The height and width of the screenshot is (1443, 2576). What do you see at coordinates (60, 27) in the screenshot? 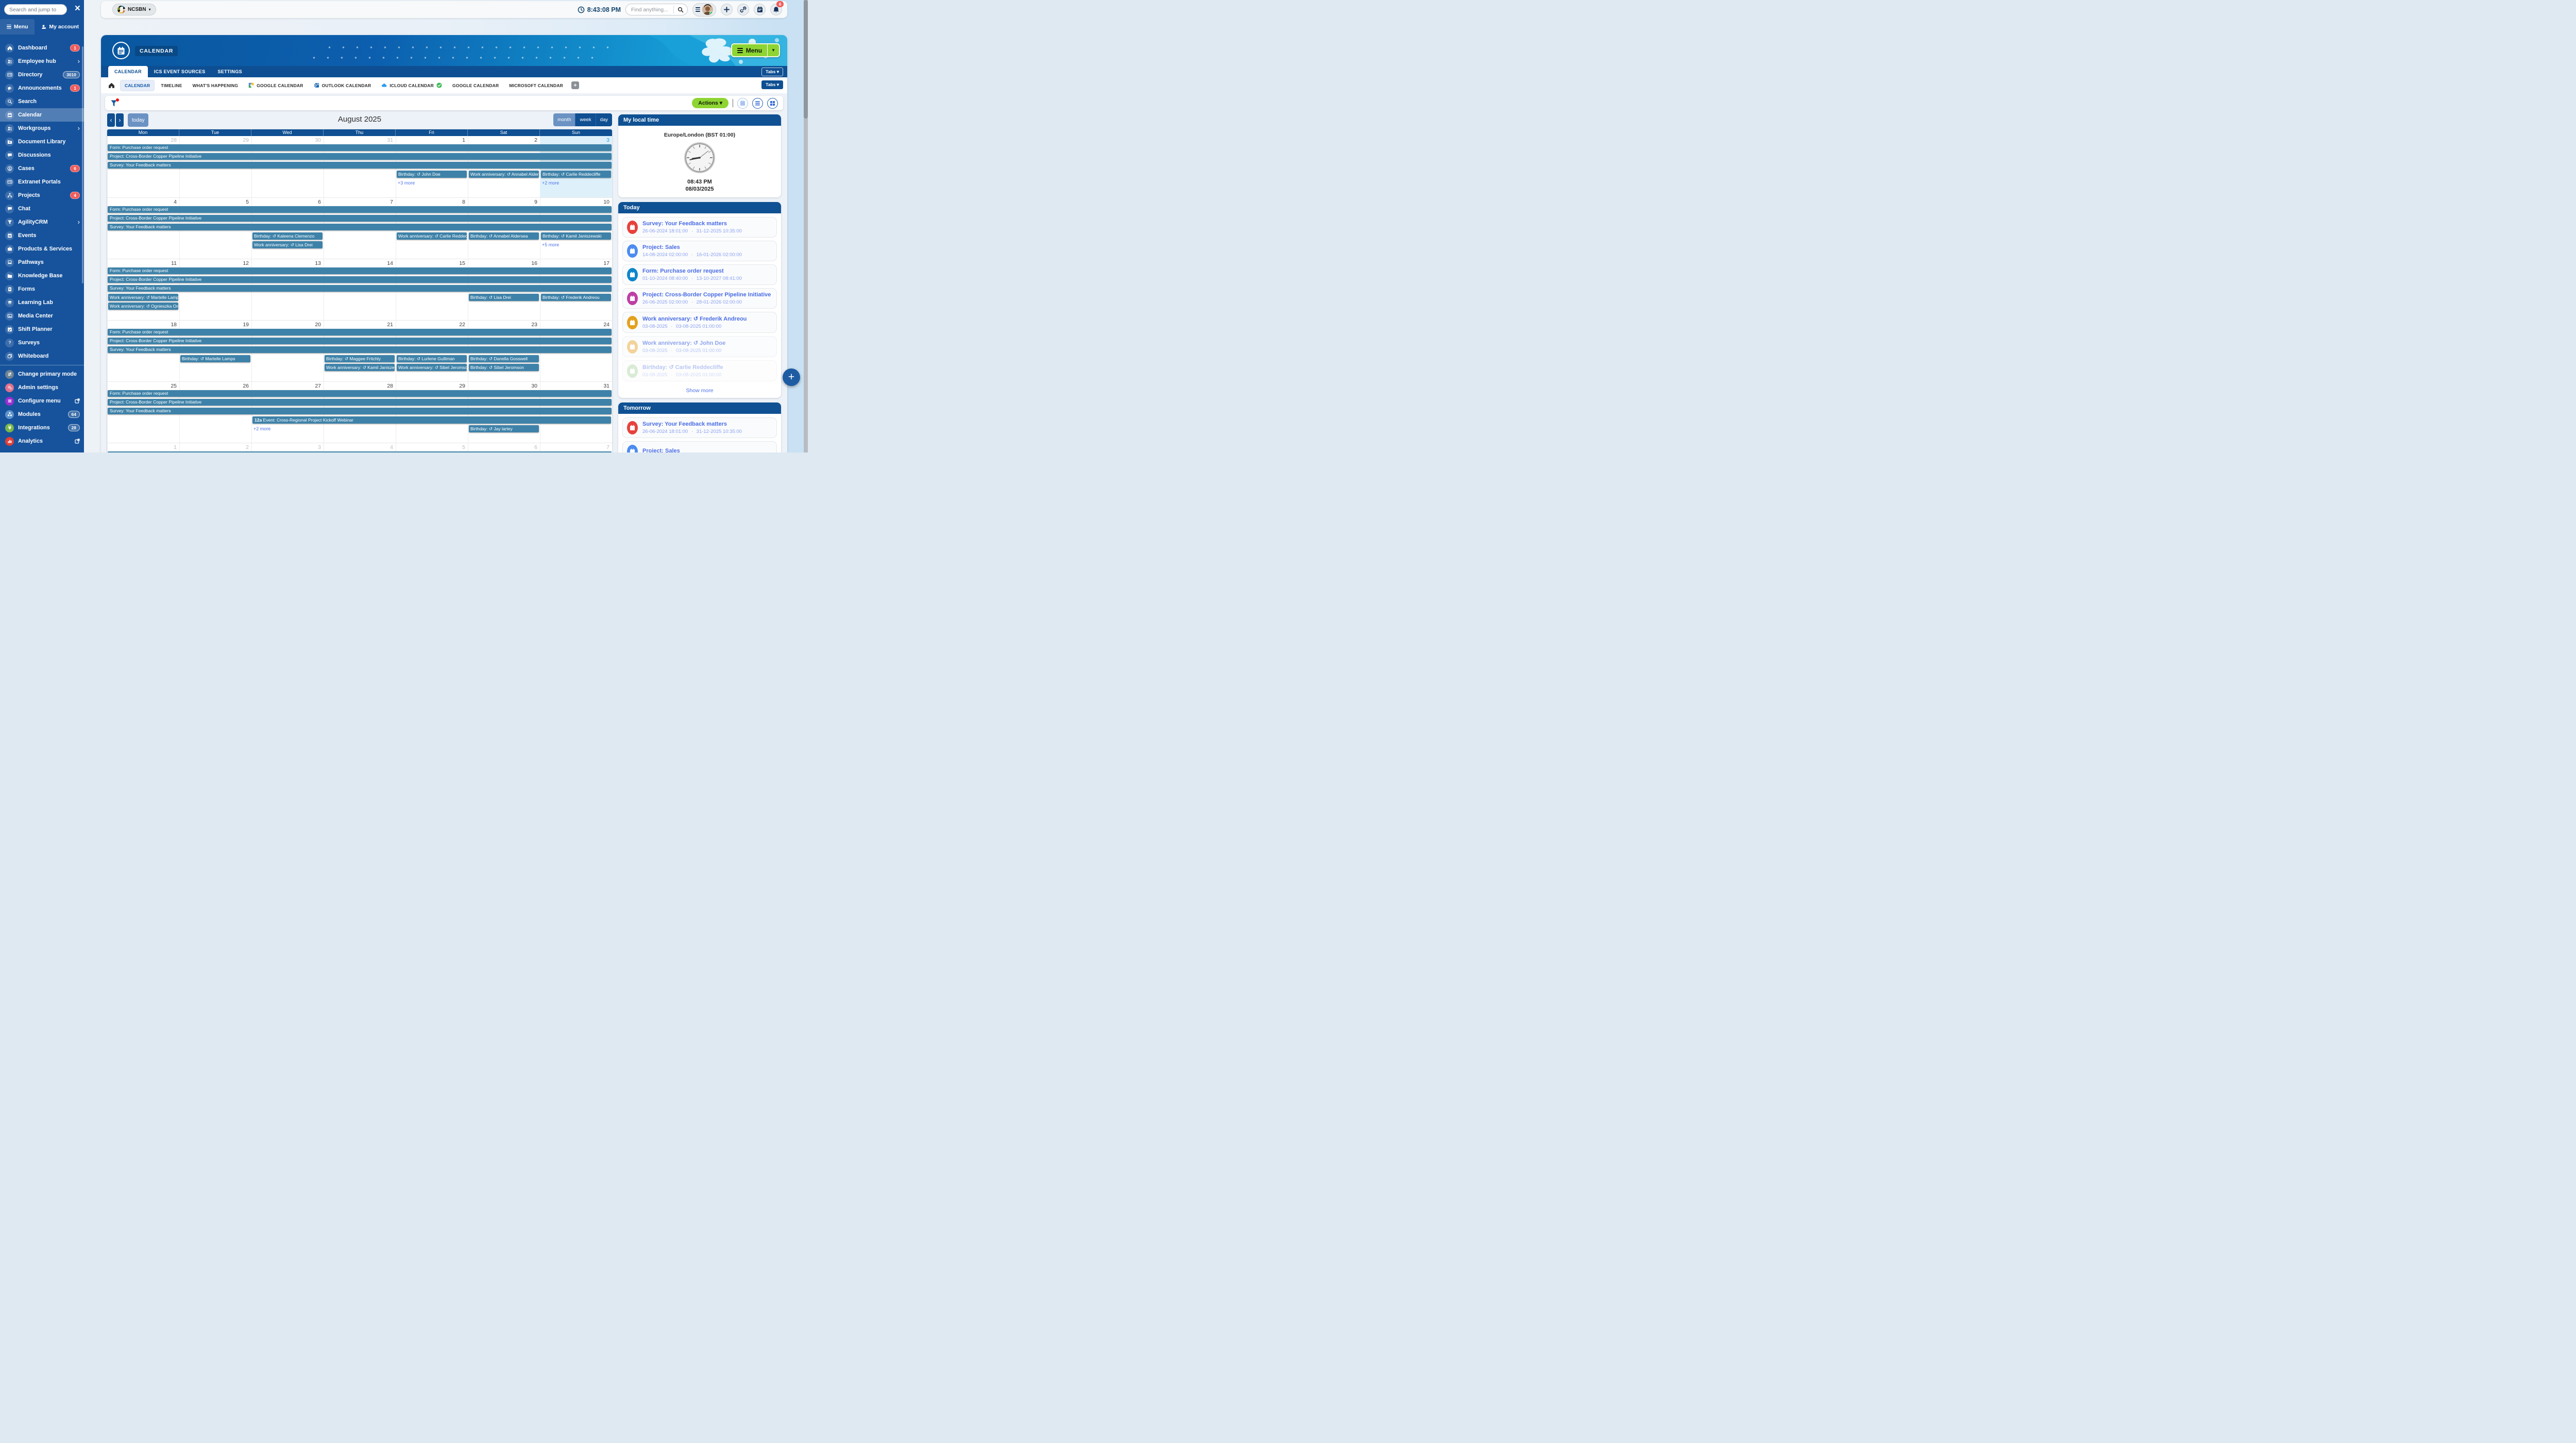
I see `sidebar-tab-my-account: My account` at bounding box center [60, 27].